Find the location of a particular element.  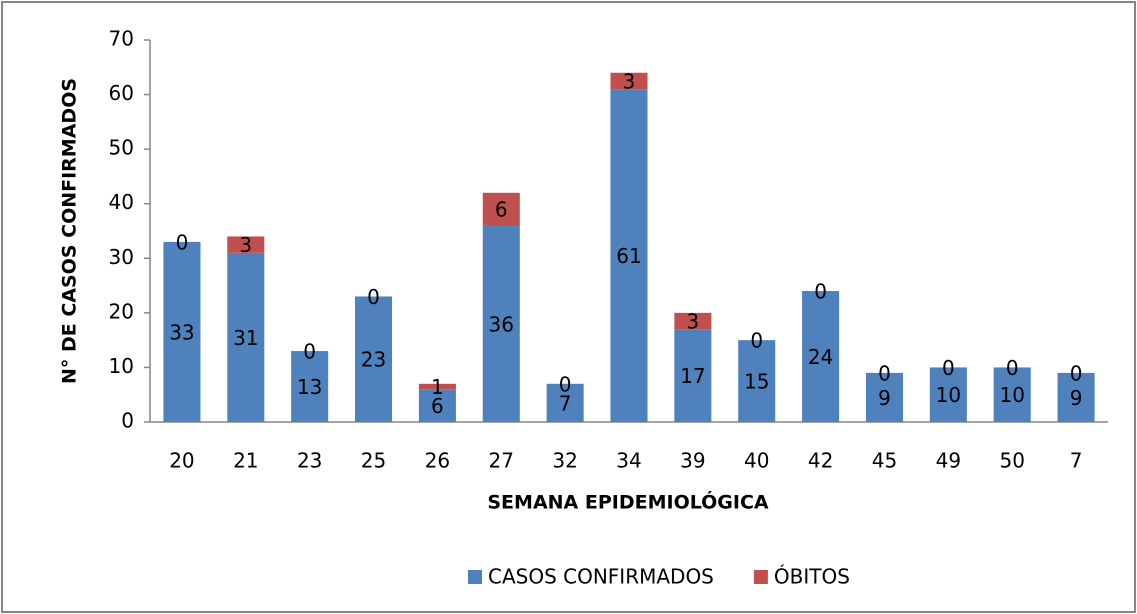

data-label: 15 is located at coordinates (756, 382).